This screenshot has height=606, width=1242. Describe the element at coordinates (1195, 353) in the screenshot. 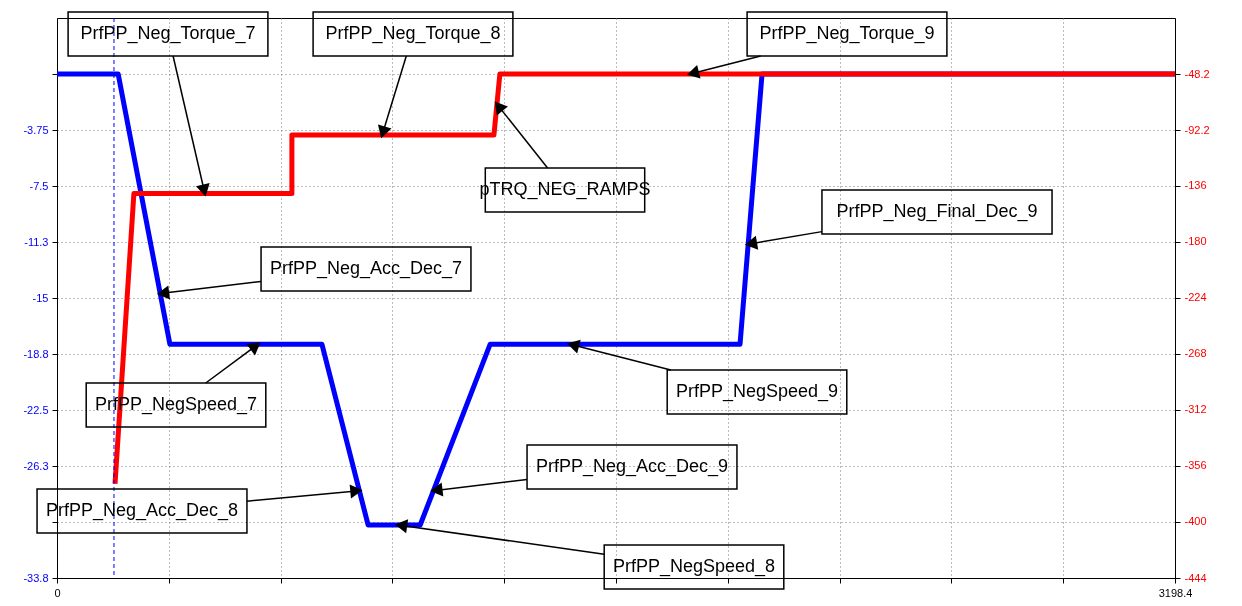

I see `y2-tick-label: -268` at that location.